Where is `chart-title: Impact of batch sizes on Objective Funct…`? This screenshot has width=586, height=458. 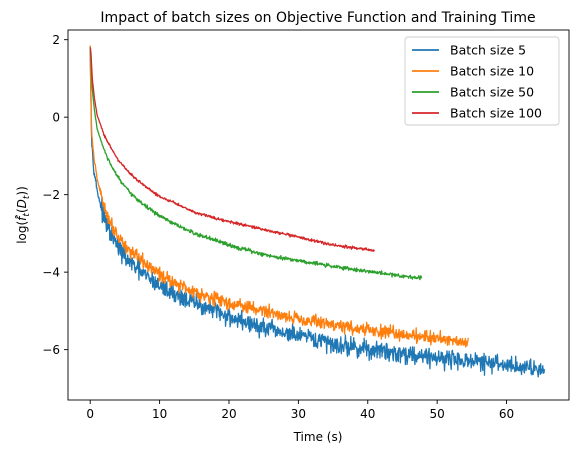 chart-title: Impact of batch sizes on Objective Funct… is located at coordinates (317, 18).